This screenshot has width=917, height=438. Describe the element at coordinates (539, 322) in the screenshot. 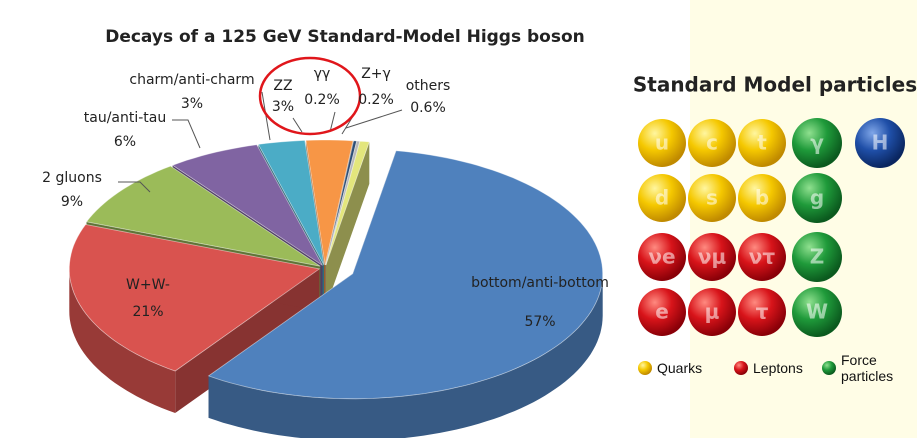

I see `slice-value-label: 57%` at that location.